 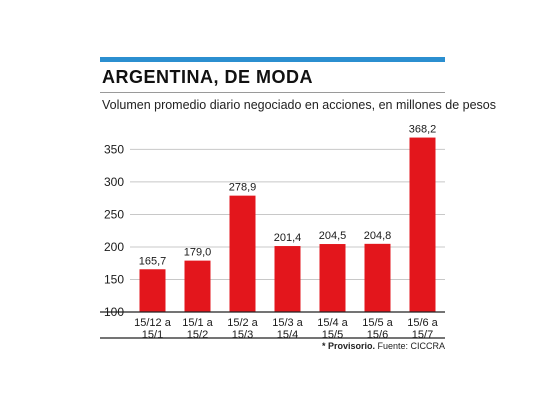 I want to click on provisional-note: * Provisorio., so click(x=348, y=346).